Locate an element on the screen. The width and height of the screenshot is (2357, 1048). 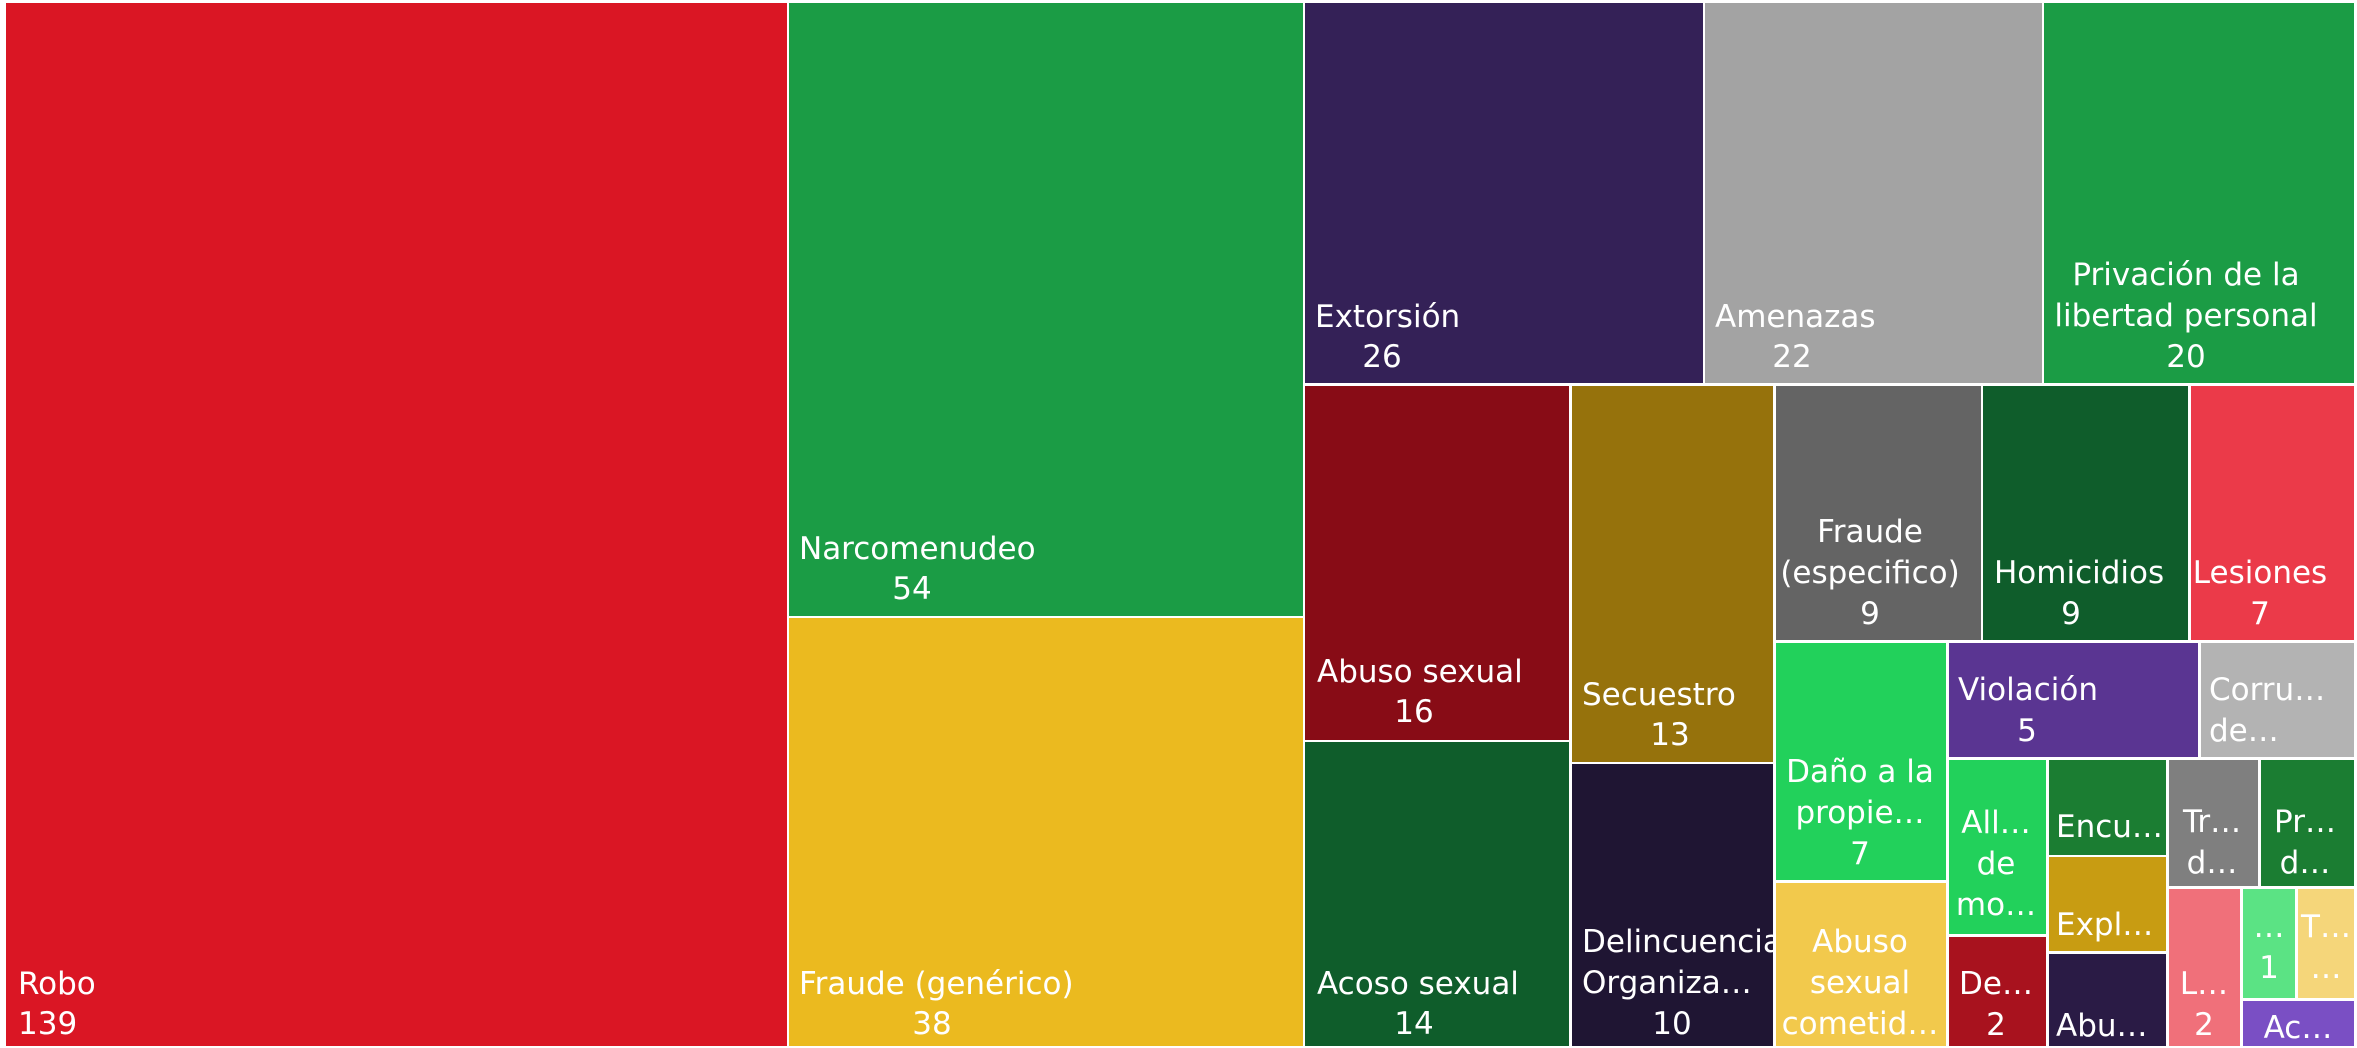
tile-value-acoso-sexual: 14 is located at coordinates (1413, 1024).